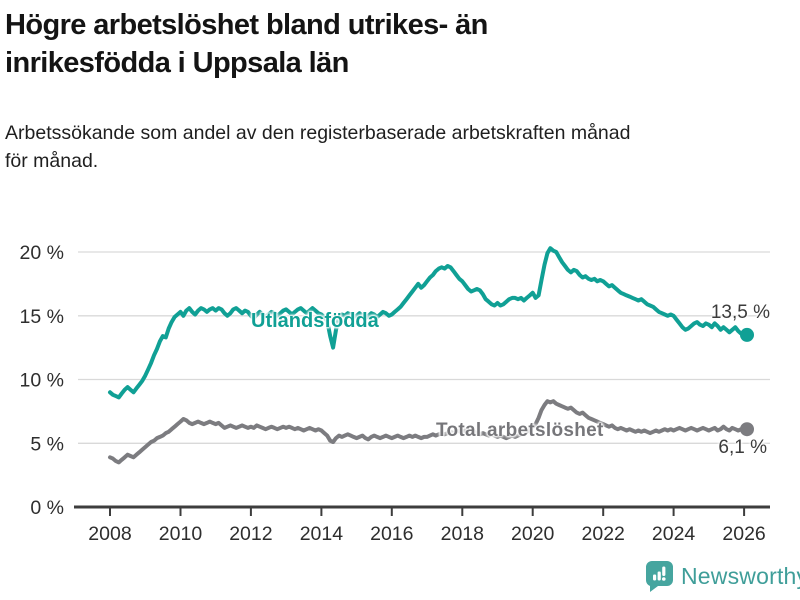 This screenshot has width=800, height=600. I want to click on subtitle-line-2: för månad., so click(52, 161).